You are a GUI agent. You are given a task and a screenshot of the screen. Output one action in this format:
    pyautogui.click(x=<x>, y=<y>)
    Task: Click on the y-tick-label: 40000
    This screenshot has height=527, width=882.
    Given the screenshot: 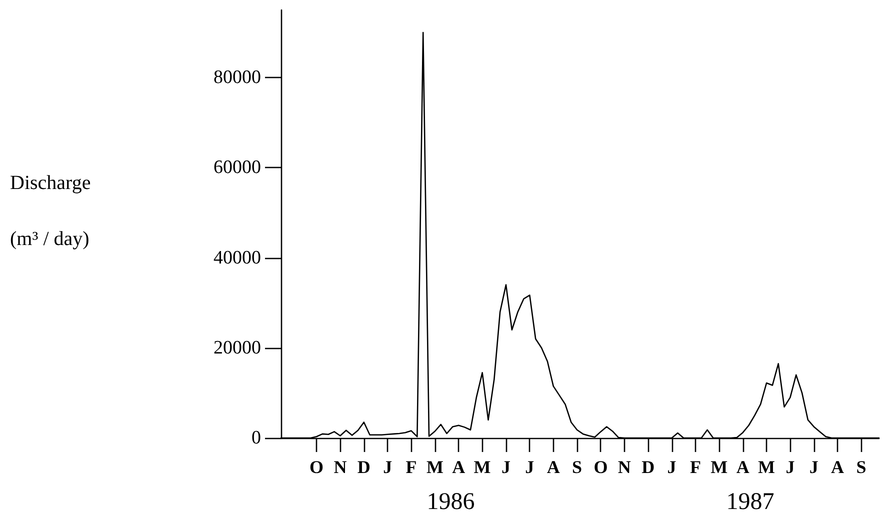 What is the action you would take?
    pyautogui.click(x=237, y=257)
    